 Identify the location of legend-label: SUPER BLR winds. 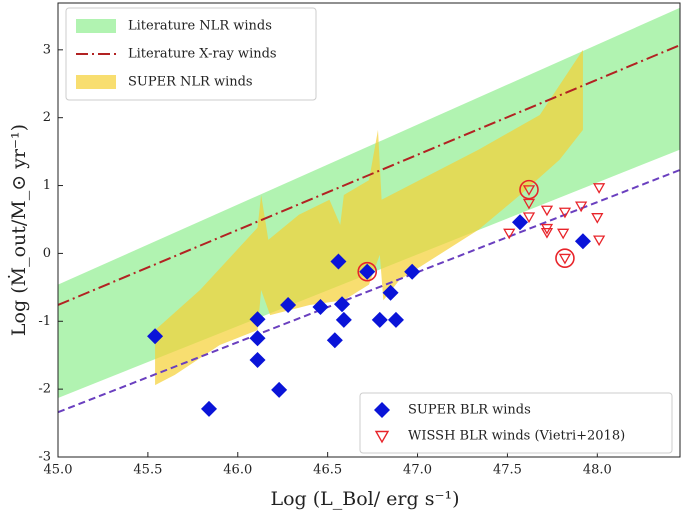
(469, 410).